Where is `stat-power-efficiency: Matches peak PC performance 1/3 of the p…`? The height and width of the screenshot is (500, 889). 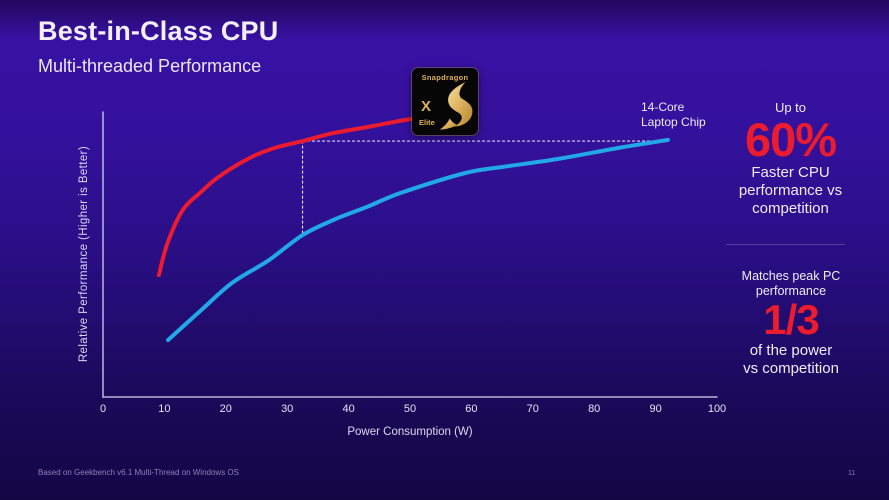
stat-power-efficiency: Matches peak PC performance 1/3 of the p… is located at coordinates (791, 323).